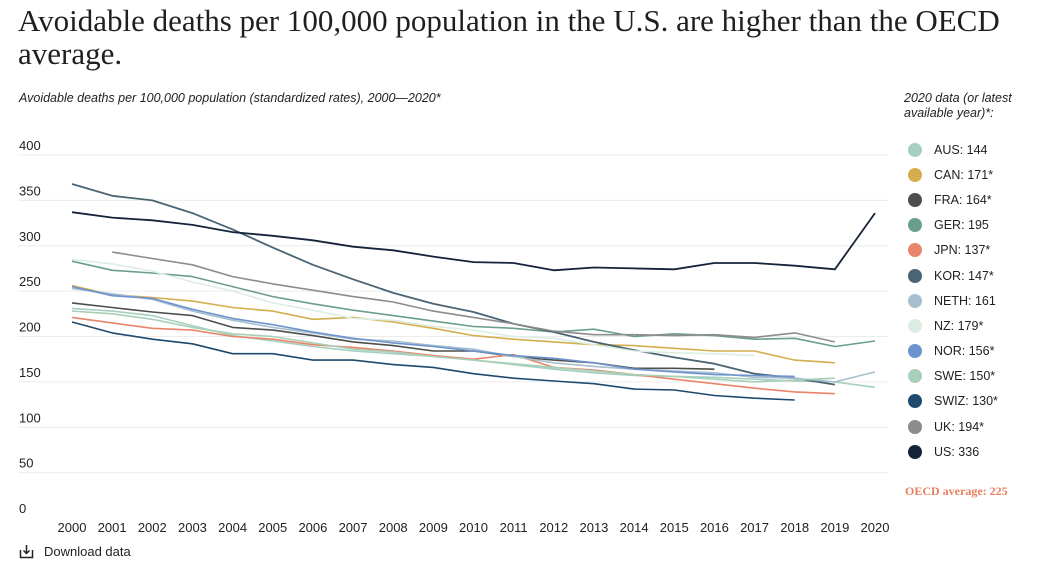 The height and width of the screenshot is (568, 1054). Describe the element at coordinates (553, 527) in the screenshot. I see `x-tick-label: 2012` at that location.